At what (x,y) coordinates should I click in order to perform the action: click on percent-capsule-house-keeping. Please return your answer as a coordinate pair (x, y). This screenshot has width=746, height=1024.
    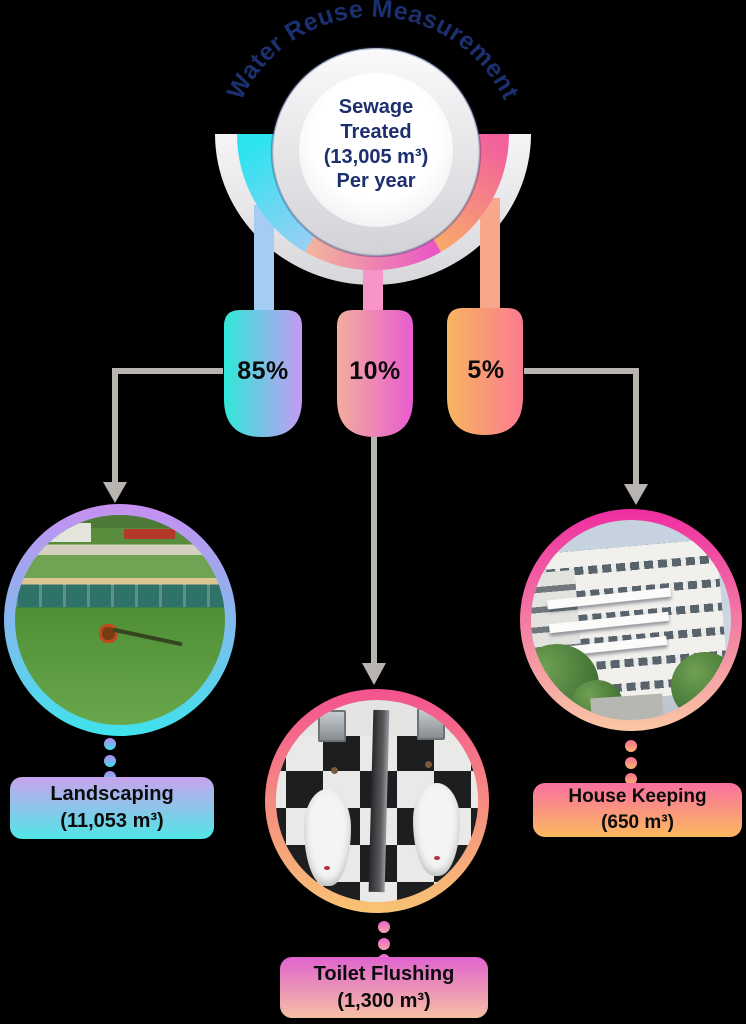
    Looking at the image, I should click on (485, 371).